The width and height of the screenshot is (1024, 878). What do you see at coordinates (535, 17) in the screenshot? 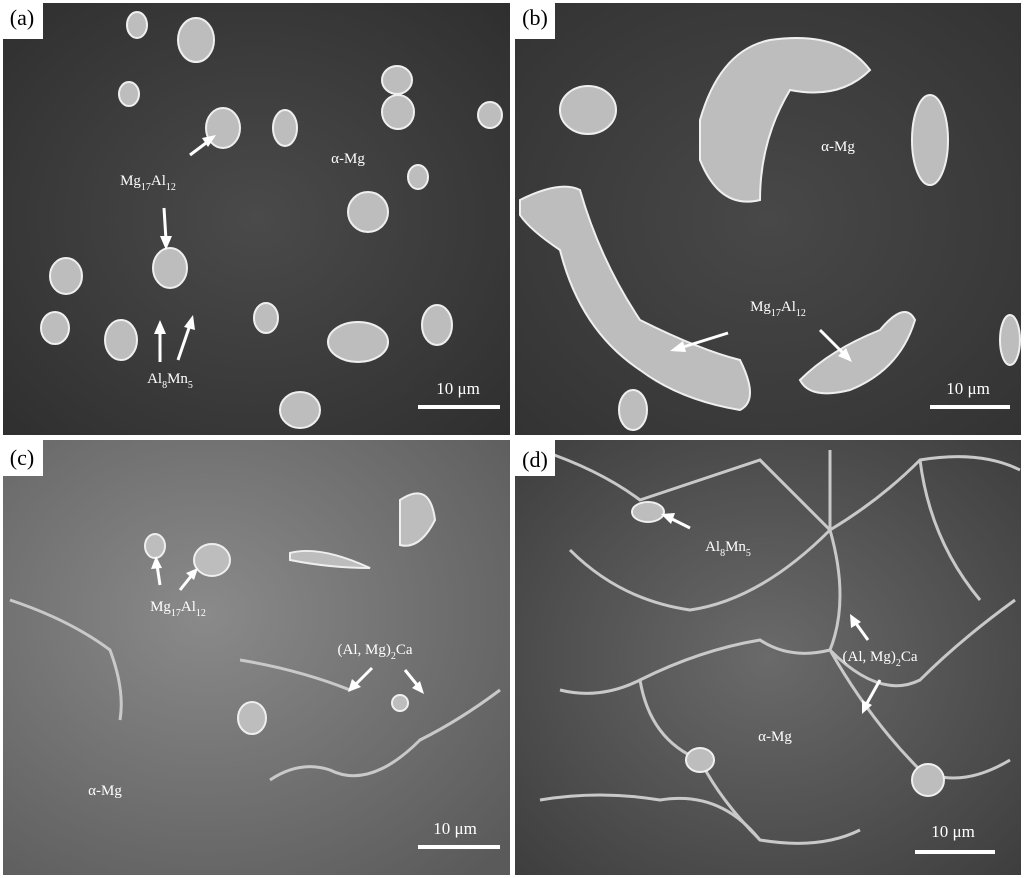
I see `panel-label: (b)` at bounding box center [535, 17].